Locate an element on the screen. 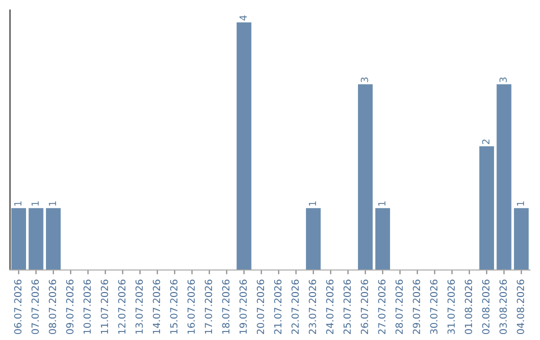  data-label: 2 is located at coordinates (486, 142).